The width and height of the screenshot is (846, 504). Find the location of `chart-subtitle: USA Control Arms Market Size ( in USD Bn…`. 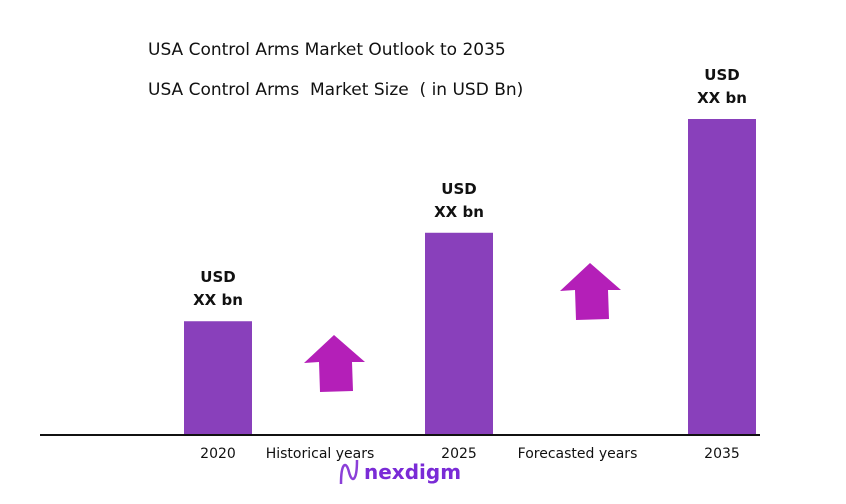

chart-subtitle: USA Control Arms Market Size ( in USD Bn… is located at coordinates (336, 90).